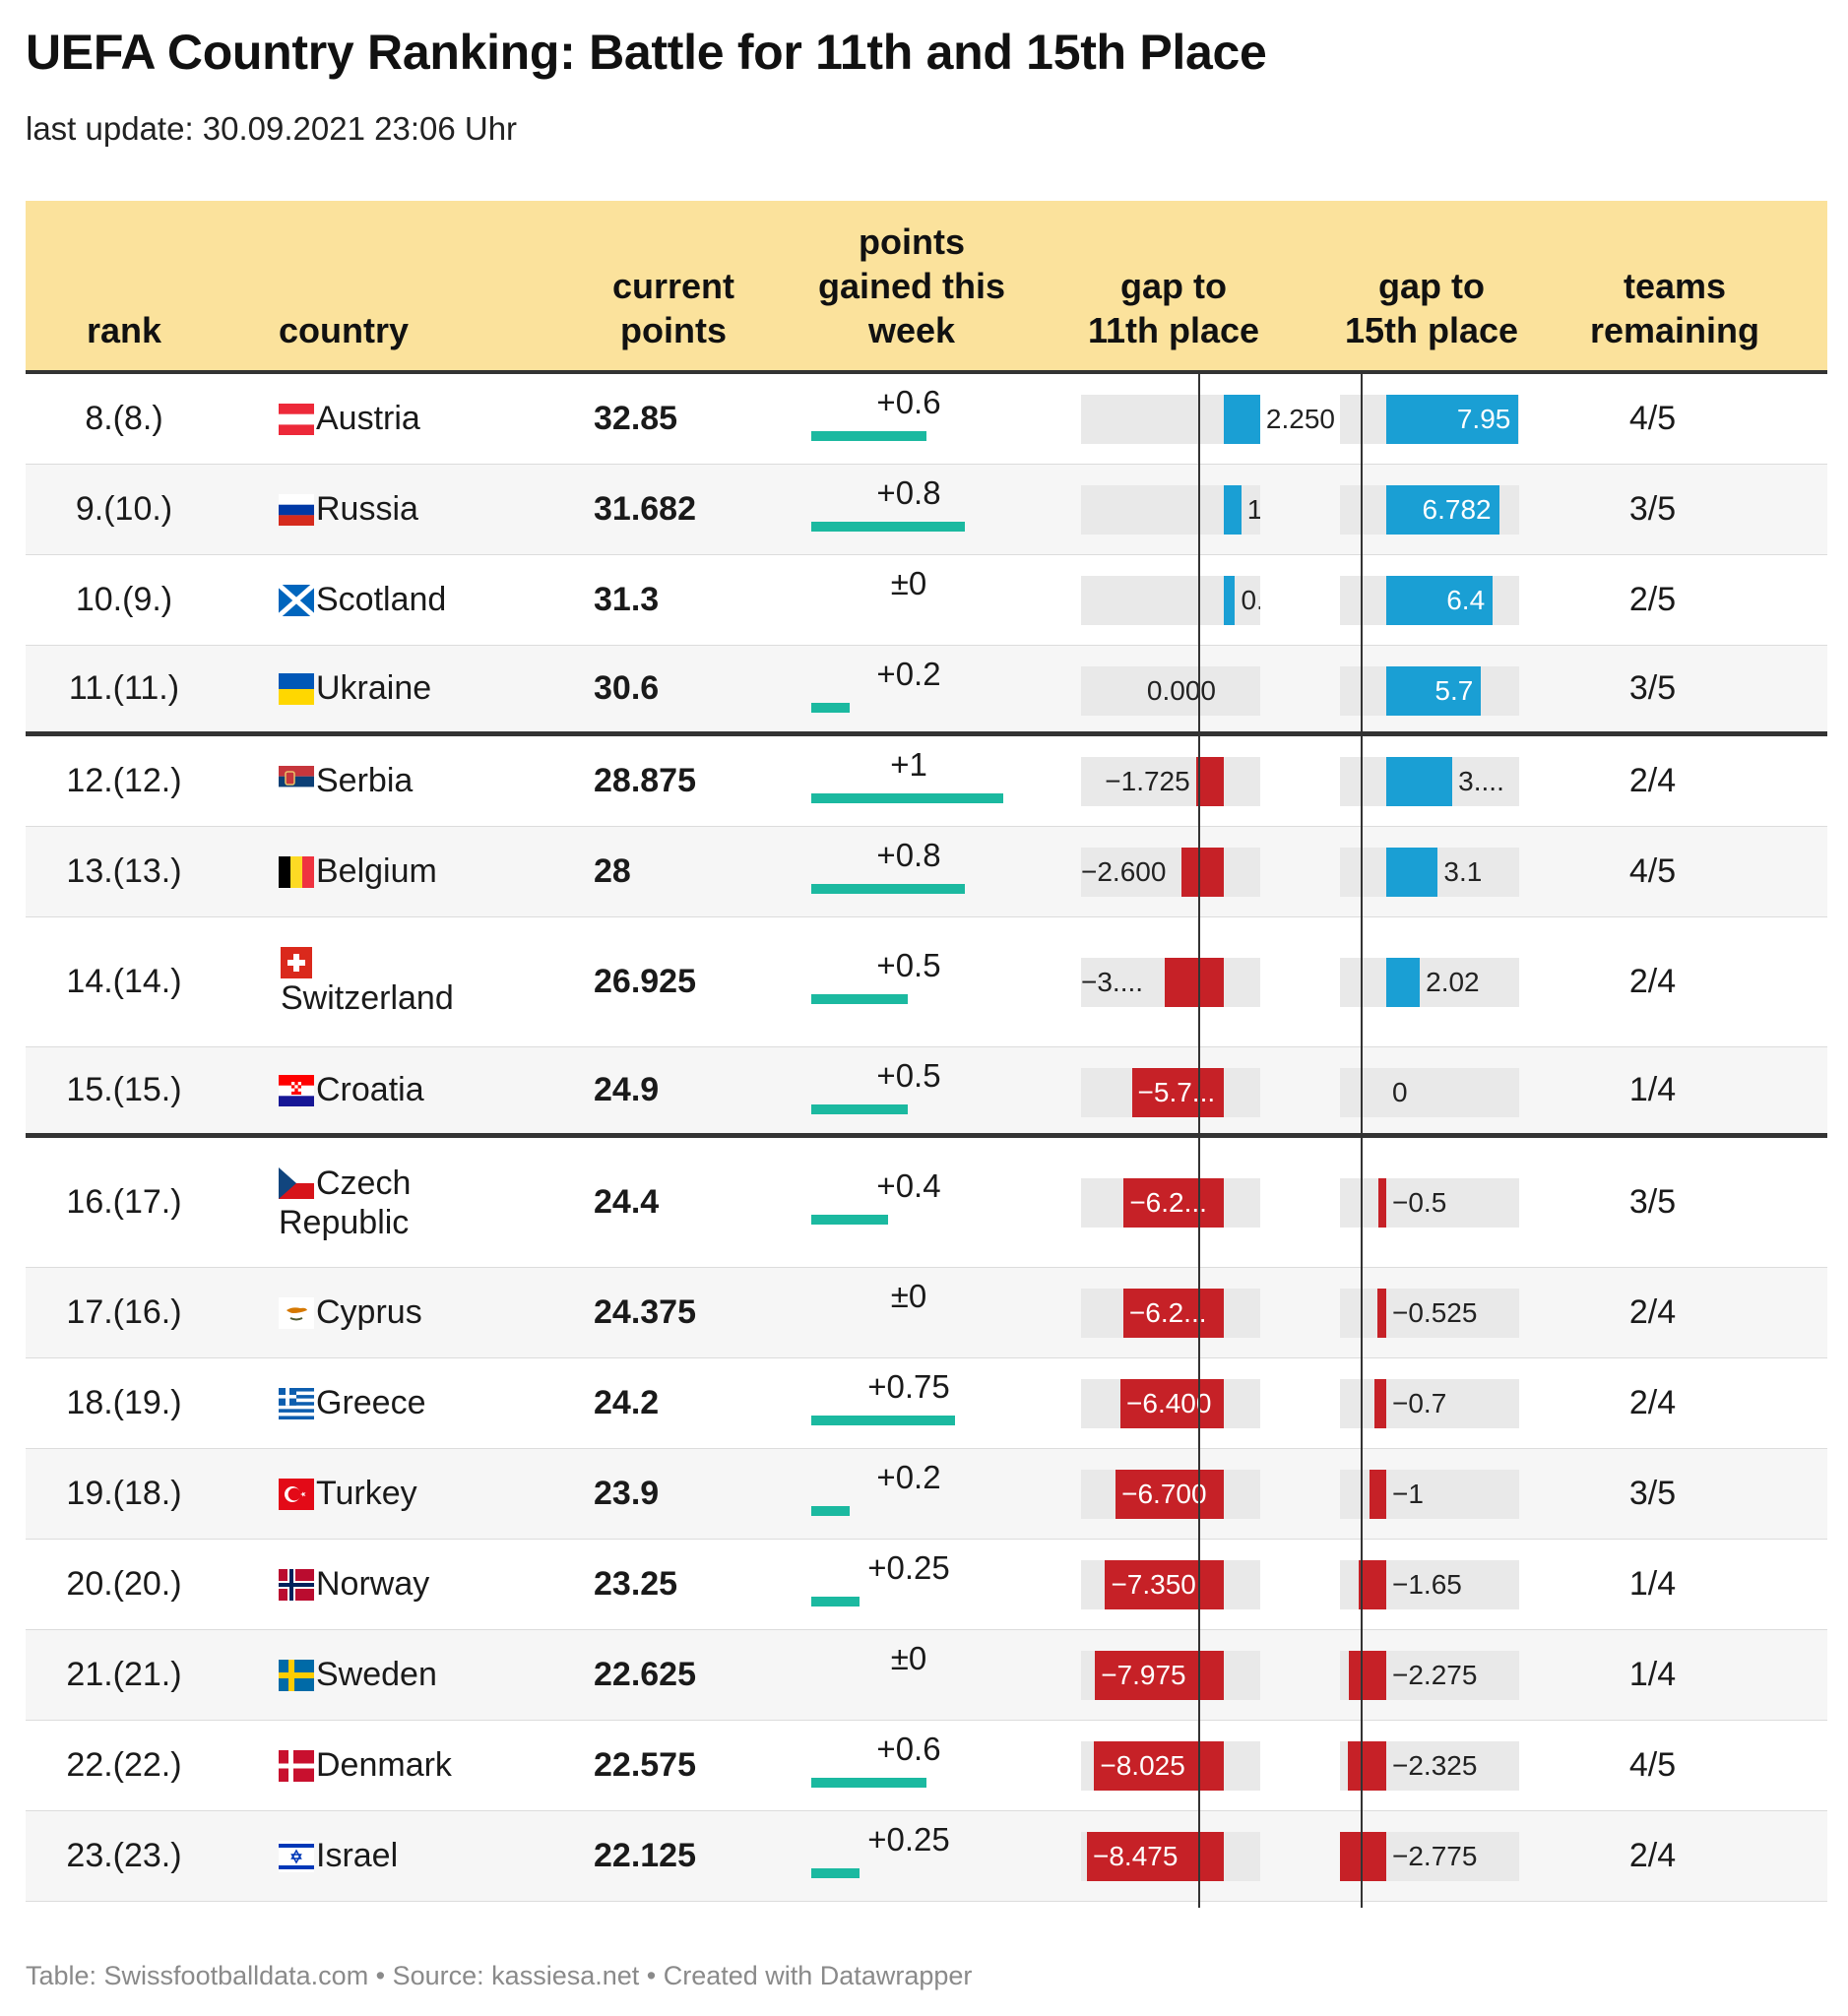 Image resolution: width=1848 pixels, height=2016 pixels. What do you see at coordinates (124, 330) in the screenshot?
I see `header-rank: rank` at bounding box center [124, 330].